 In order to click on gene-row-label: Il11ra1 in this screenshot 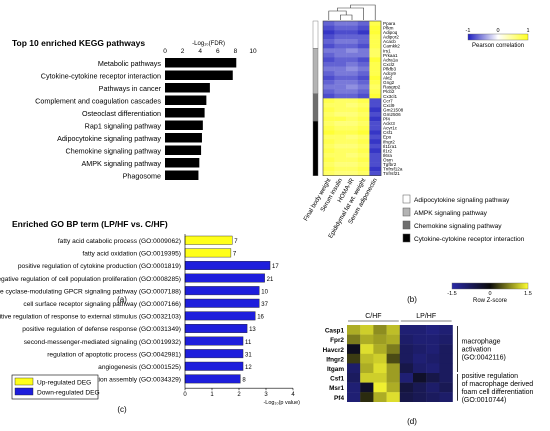, I will do `click(390, 146)`.